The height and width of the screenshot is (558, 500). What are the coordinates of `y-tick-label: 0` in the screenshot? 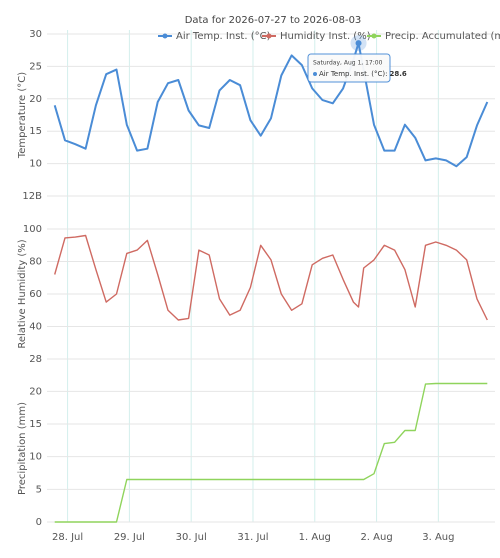 It's located at (39, 522).